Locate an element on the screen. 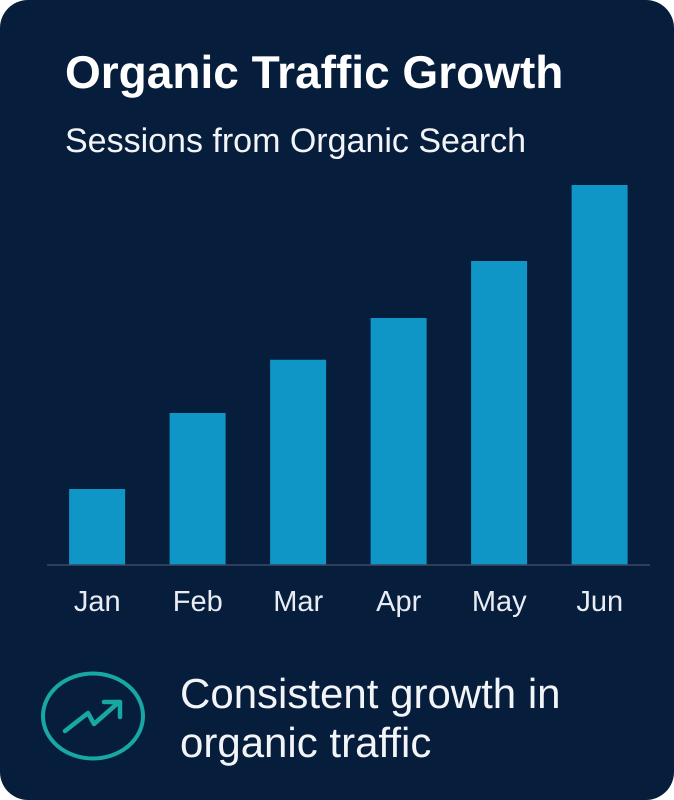 The image size is (674, 800). x-tick-label: Jun is located at coordinates (600, 602).